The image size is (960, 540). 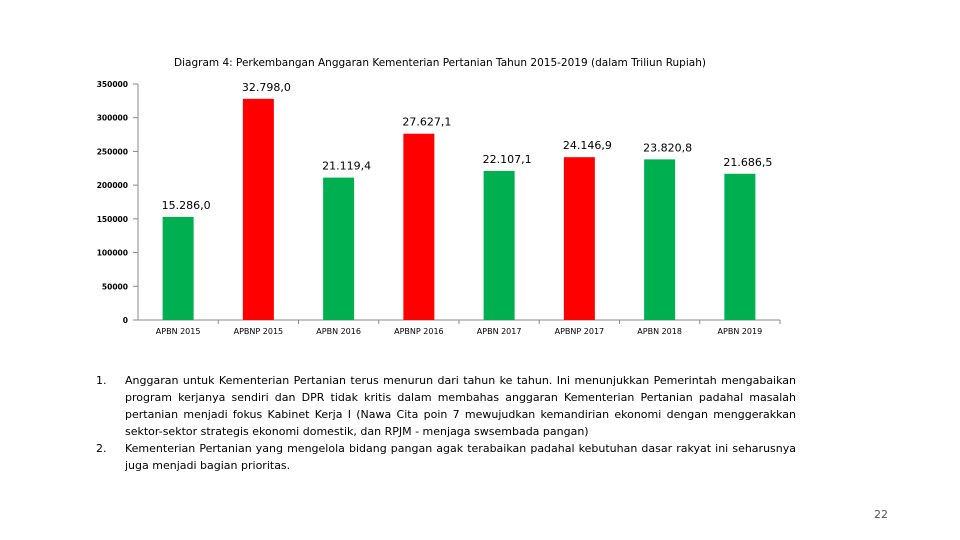 I want to click on y-tick-label: 50000, so click(x=115, y=286).